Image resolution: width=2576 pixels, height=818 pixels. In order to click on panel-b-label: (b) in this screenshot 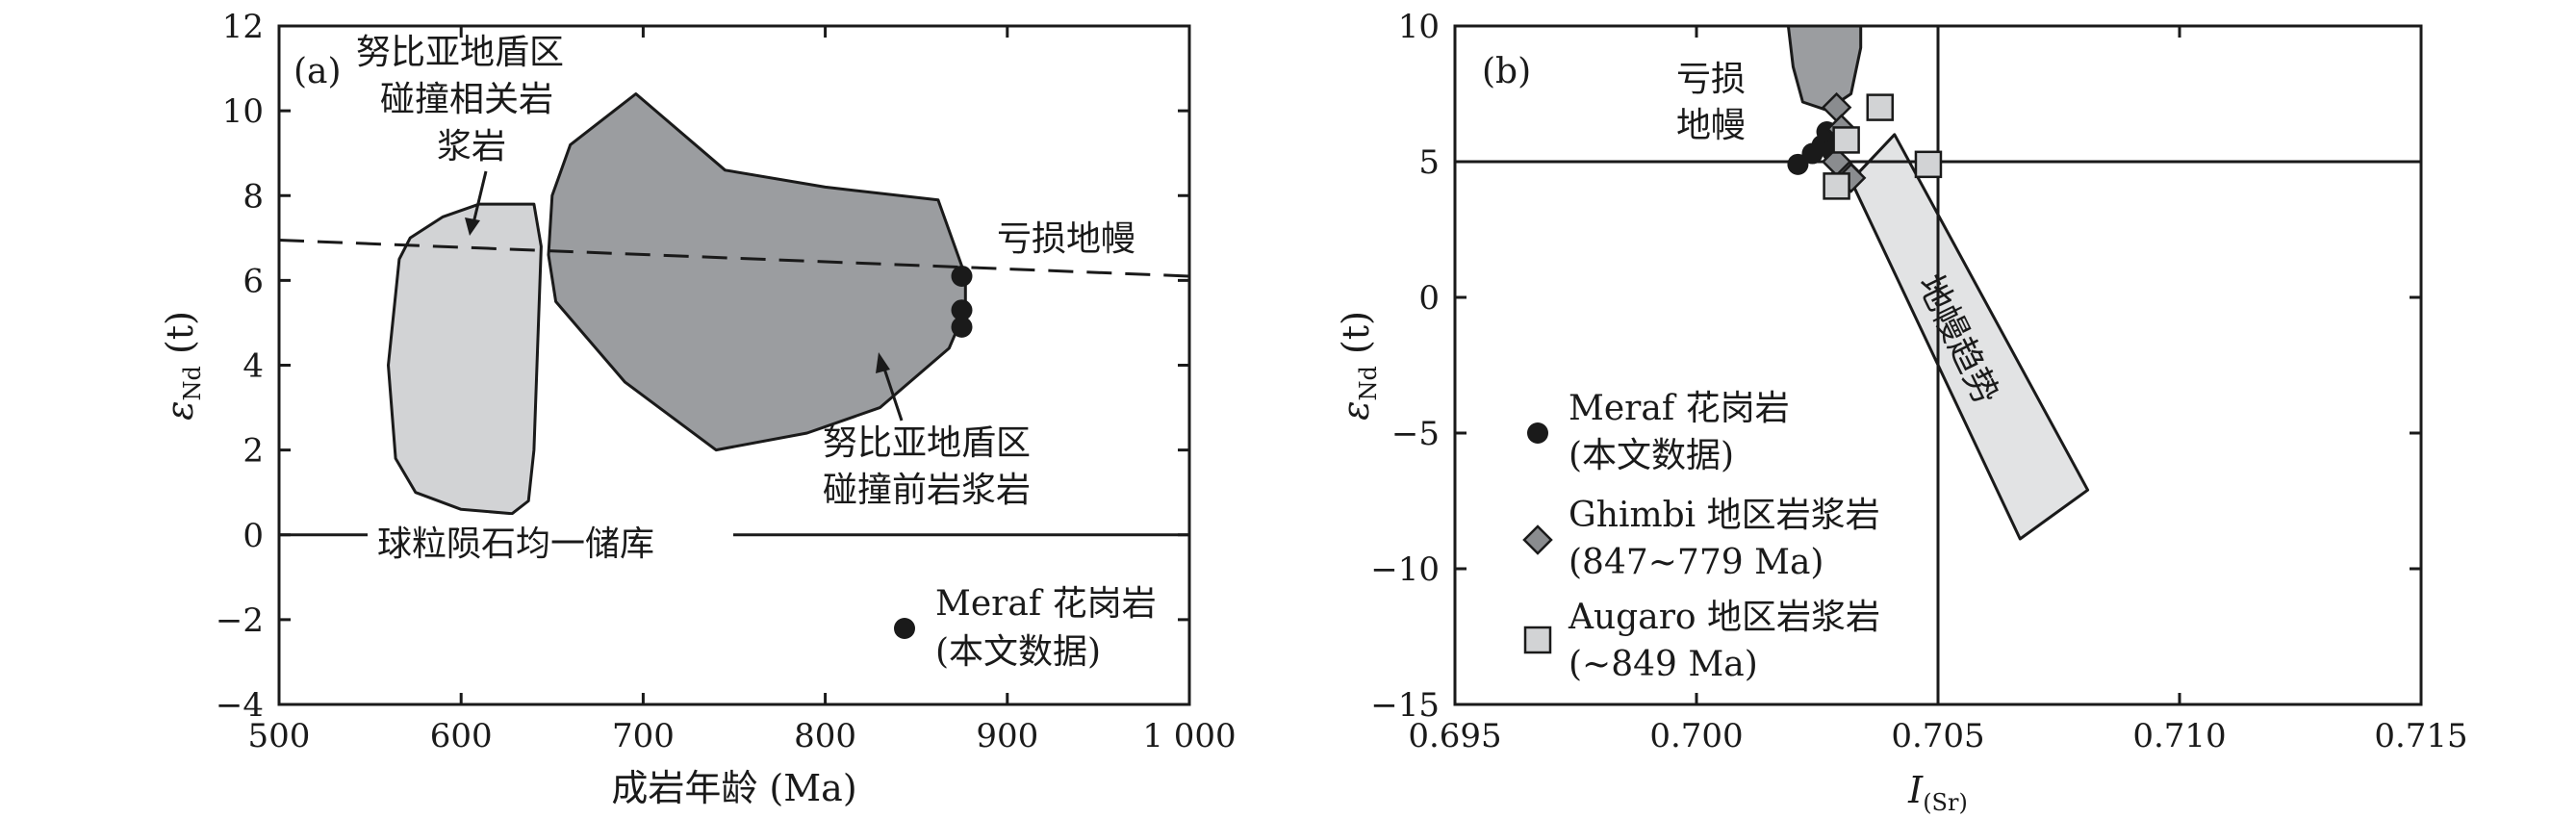, I will do `click(1506, 71)`.